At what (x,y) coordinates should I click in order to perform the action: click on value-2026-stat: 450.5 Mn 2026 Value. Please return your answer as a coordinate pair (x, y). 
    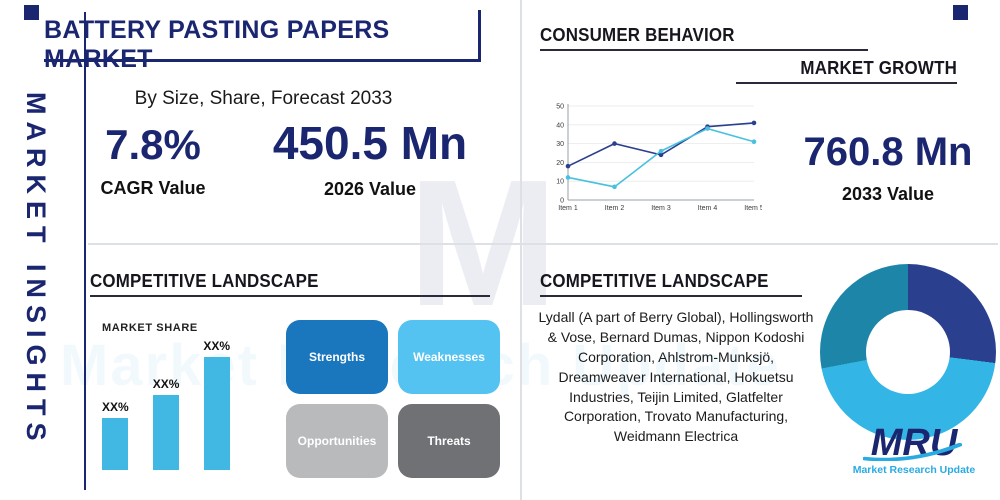
    Looking at the image, I should click on (370, 159).